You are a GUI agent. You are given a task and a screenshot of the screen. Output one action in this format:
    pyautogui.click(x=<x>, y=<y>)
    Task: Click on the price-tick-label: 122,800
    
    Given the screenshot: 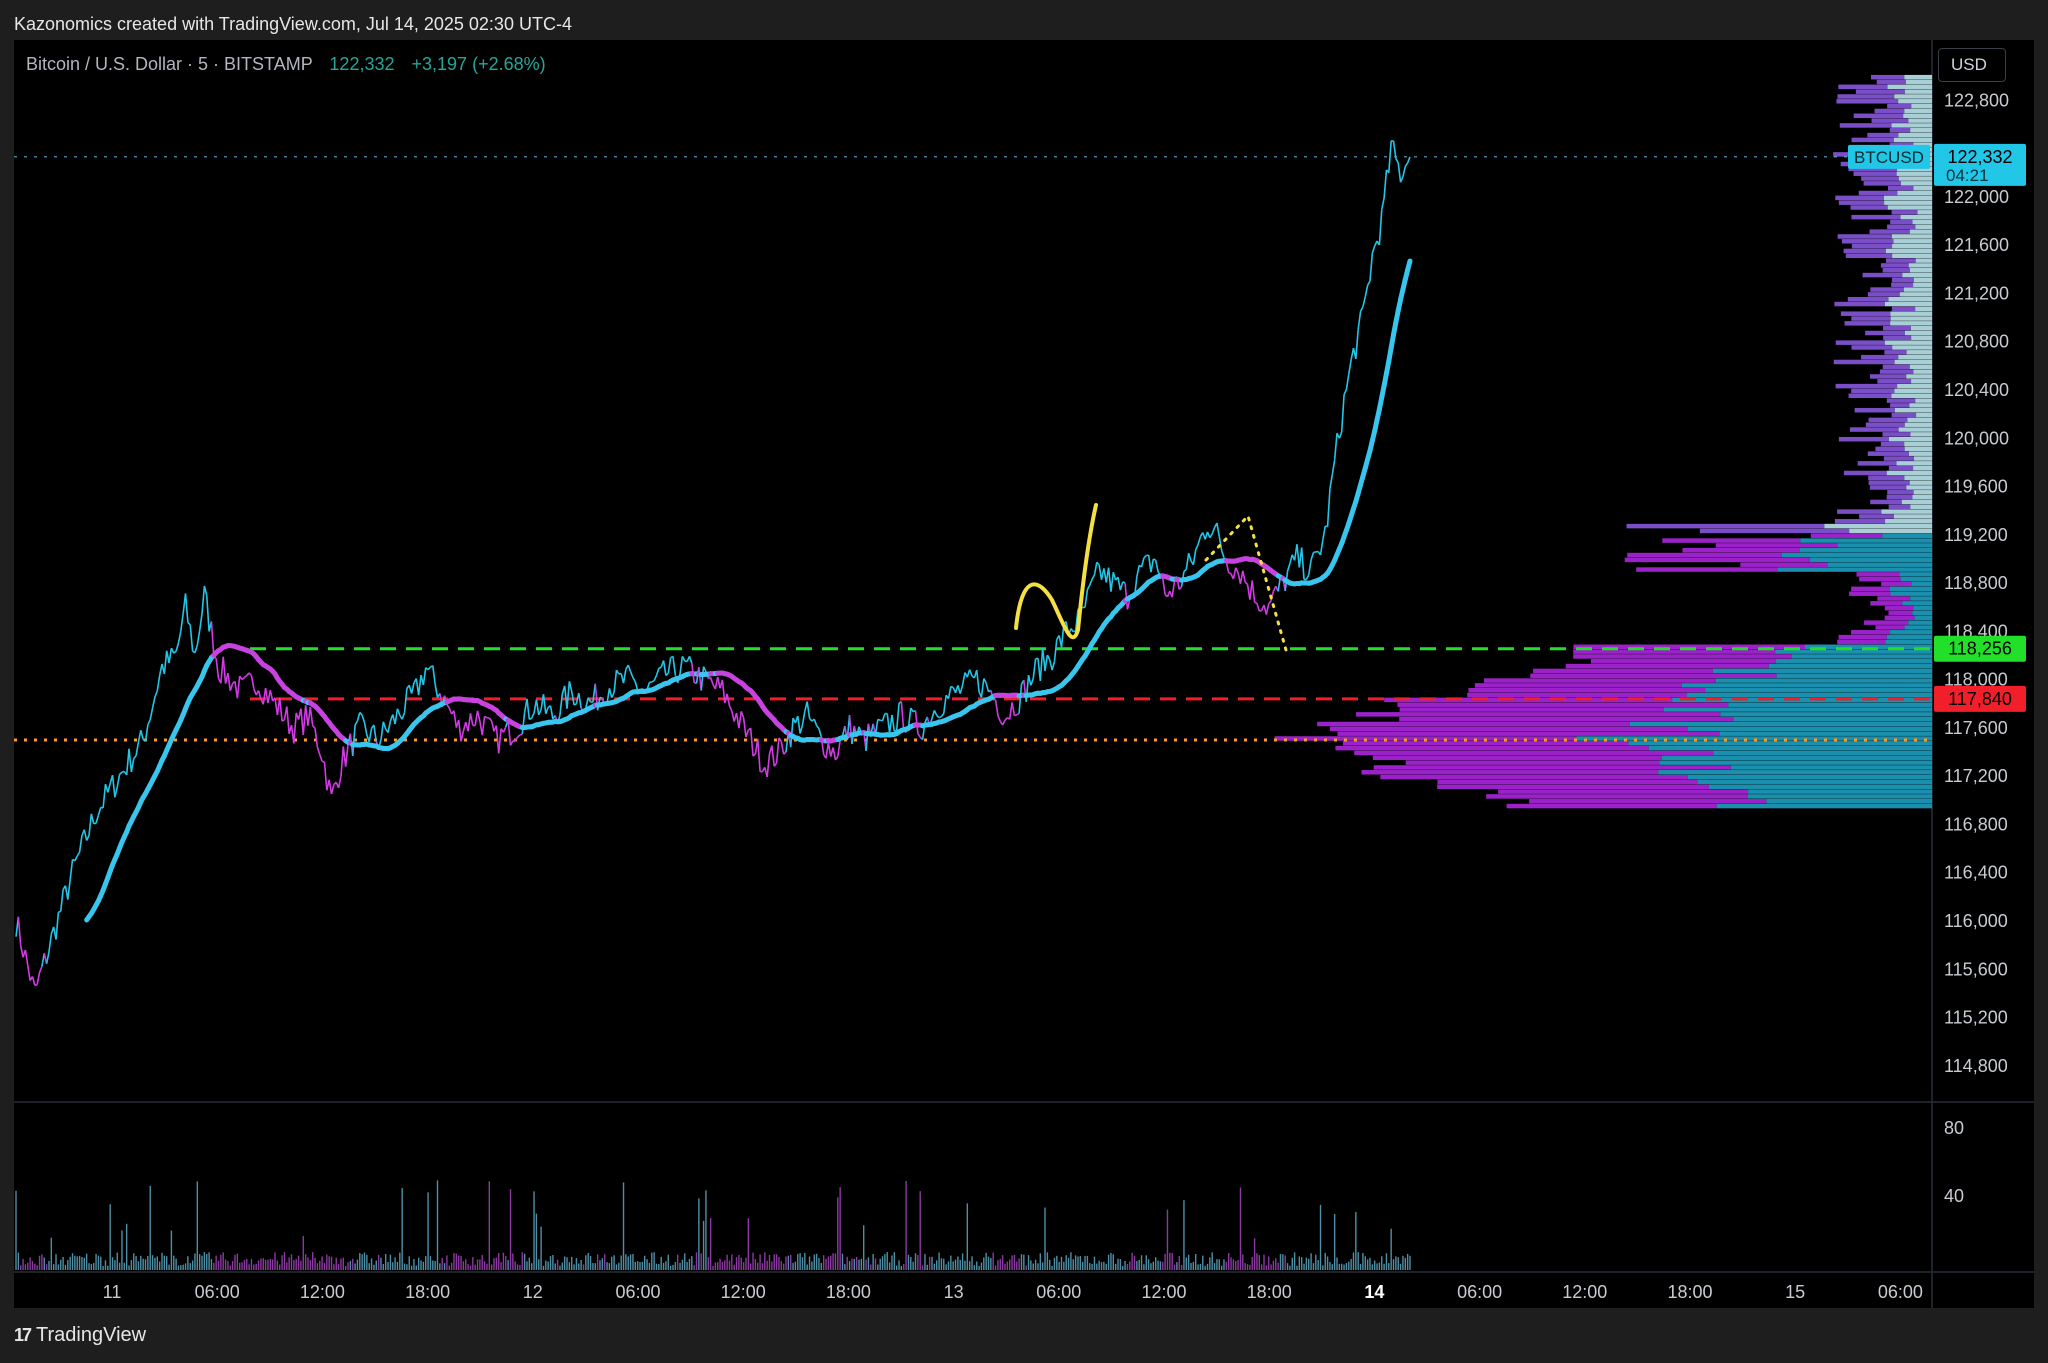 What is the action you would take?
    pyautogui.click(x=1976, y=100)
    